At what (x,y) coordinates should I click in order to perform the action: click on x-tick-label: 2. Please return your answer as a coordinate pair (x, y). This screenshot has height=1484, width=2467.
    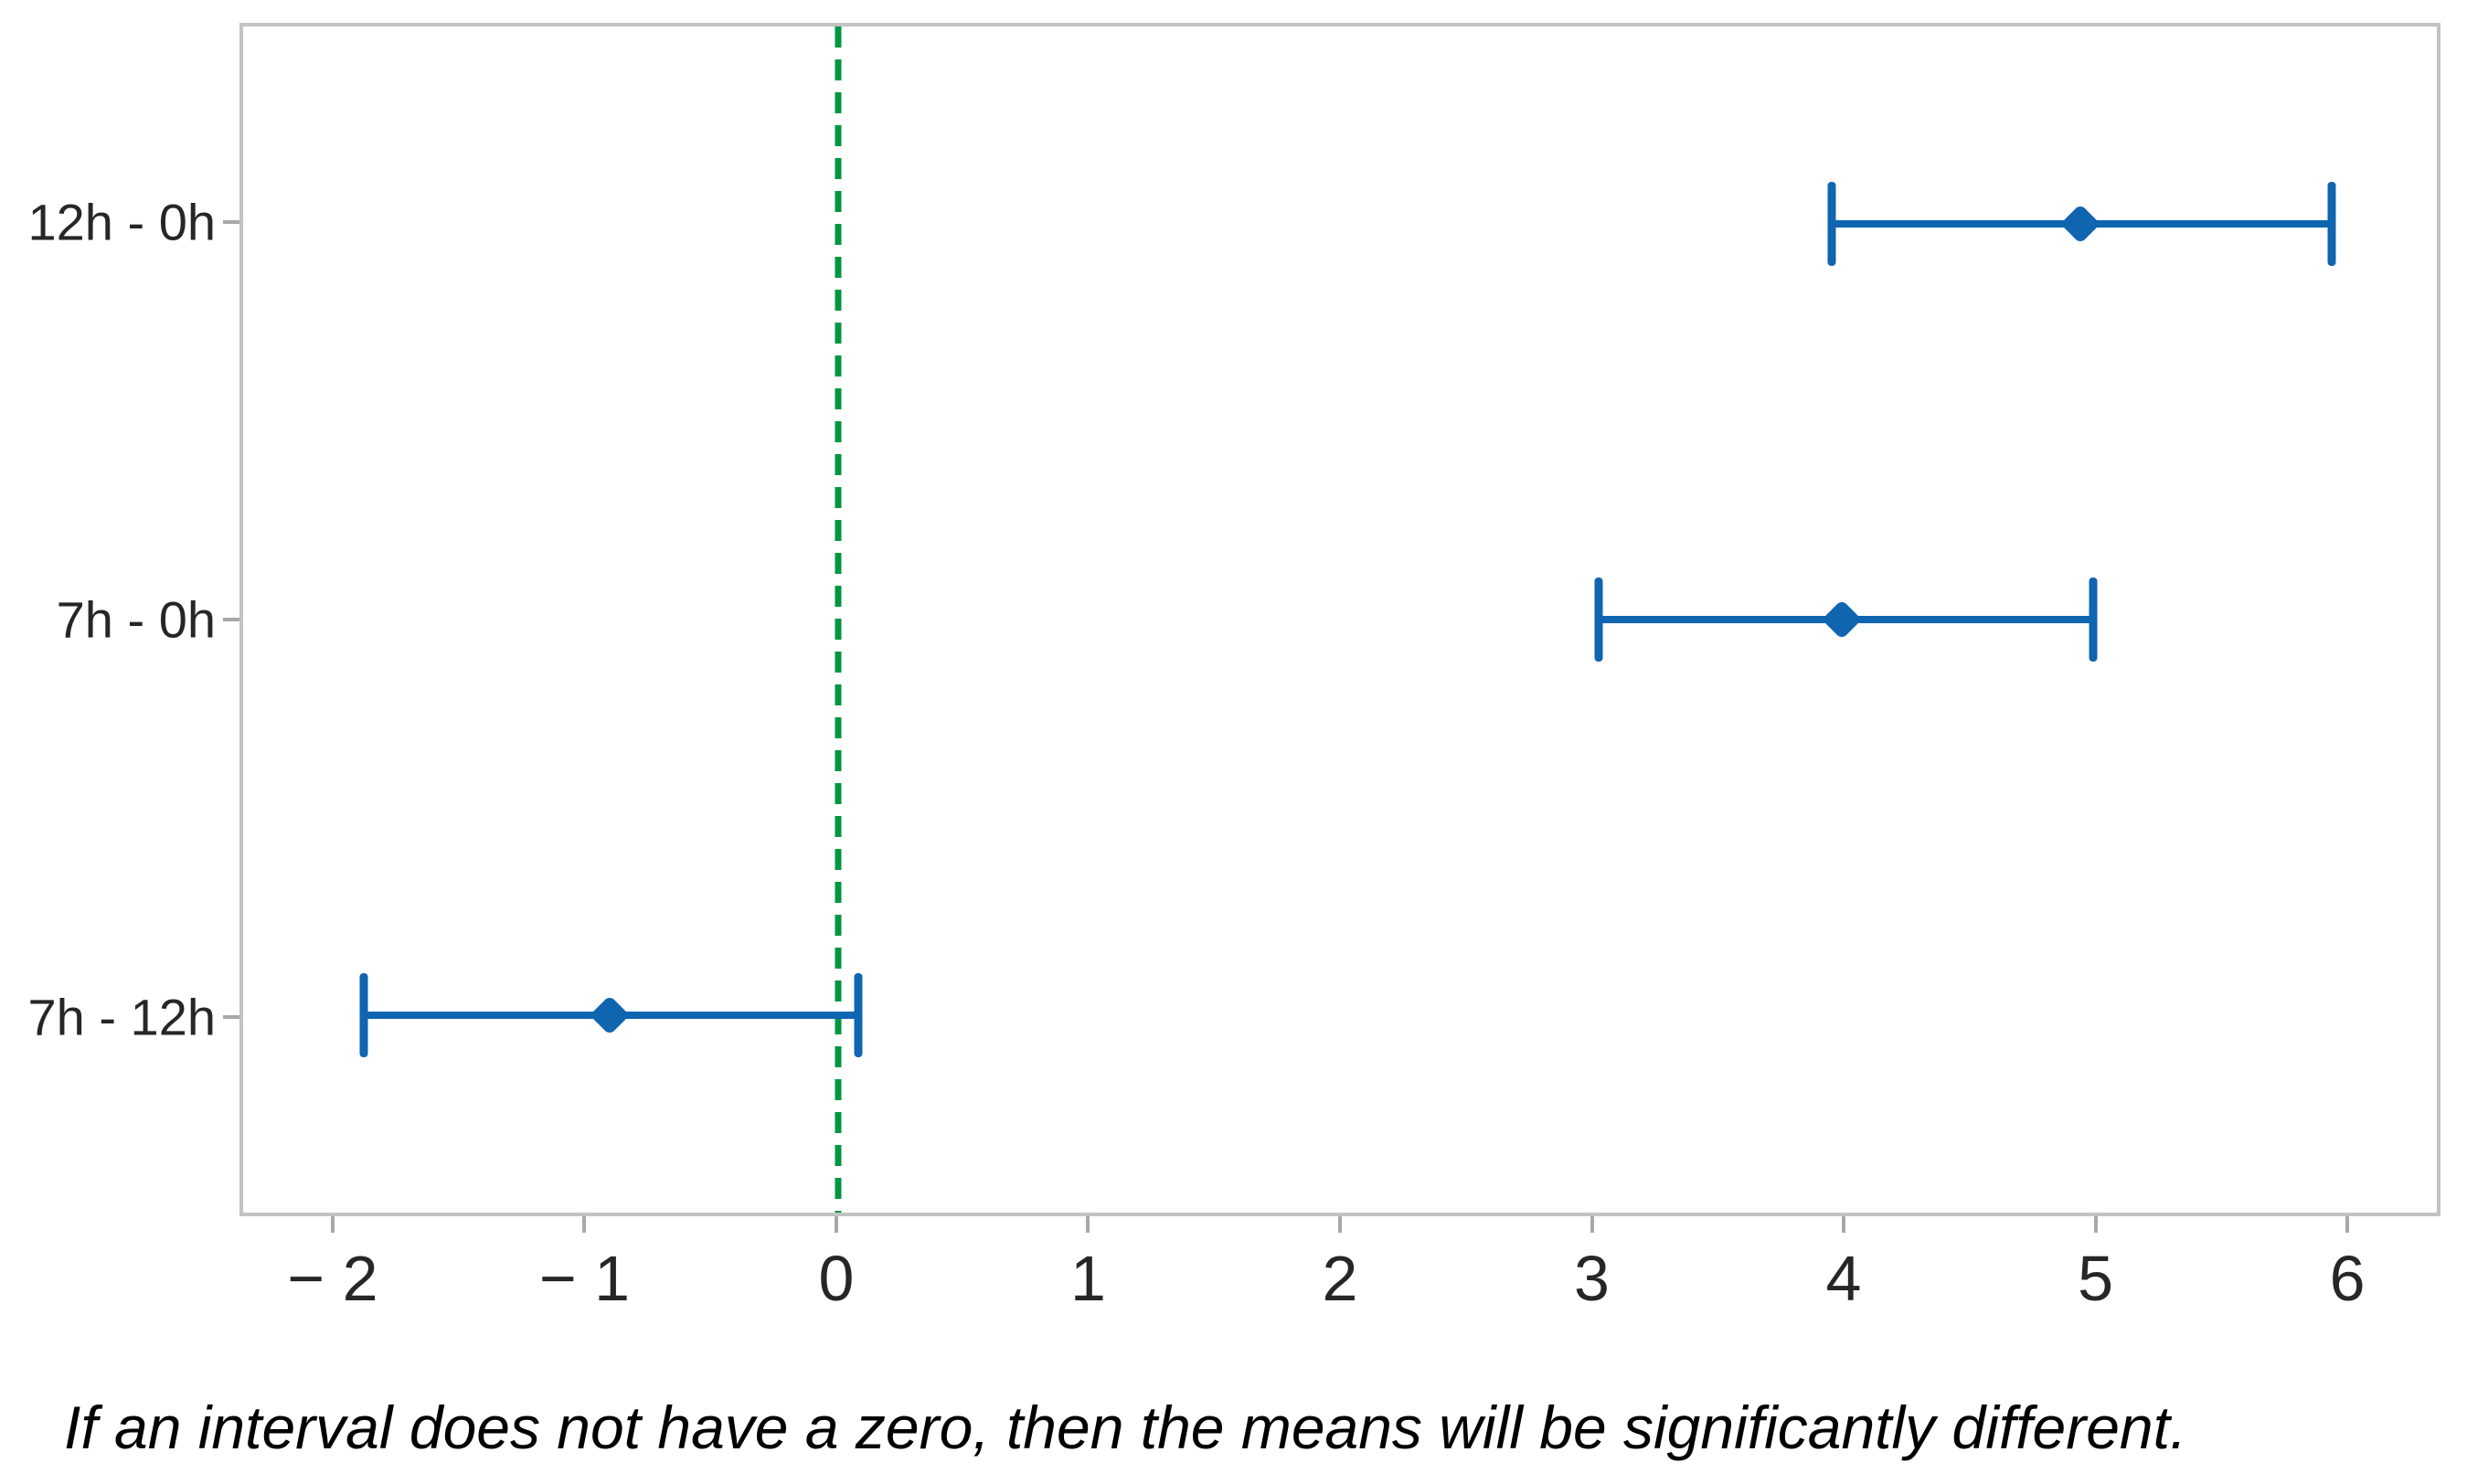
    Looking at the image, I should click on (1340, 1278).